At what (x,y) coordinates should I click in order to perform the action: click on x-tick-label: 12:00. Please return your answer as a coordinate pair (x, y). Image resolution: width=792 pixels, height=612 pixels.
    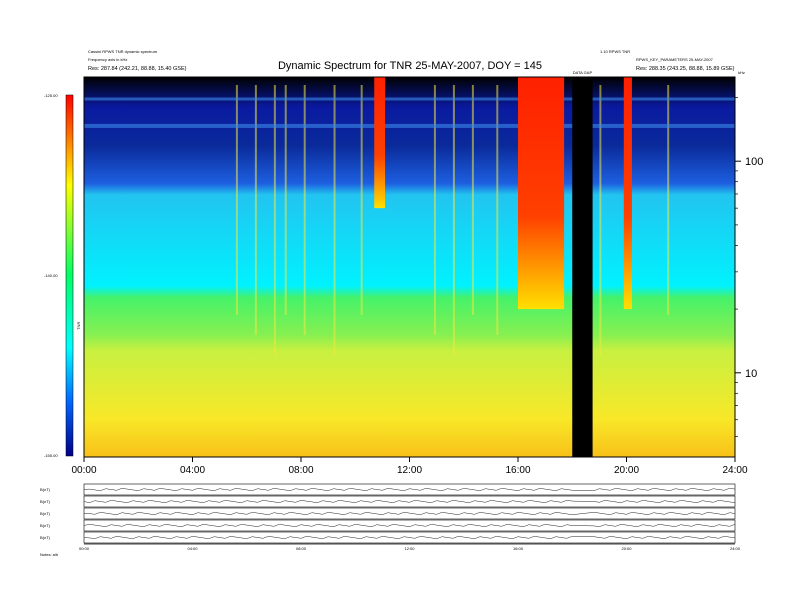
    Looking at the image, I should click on (409, 470).